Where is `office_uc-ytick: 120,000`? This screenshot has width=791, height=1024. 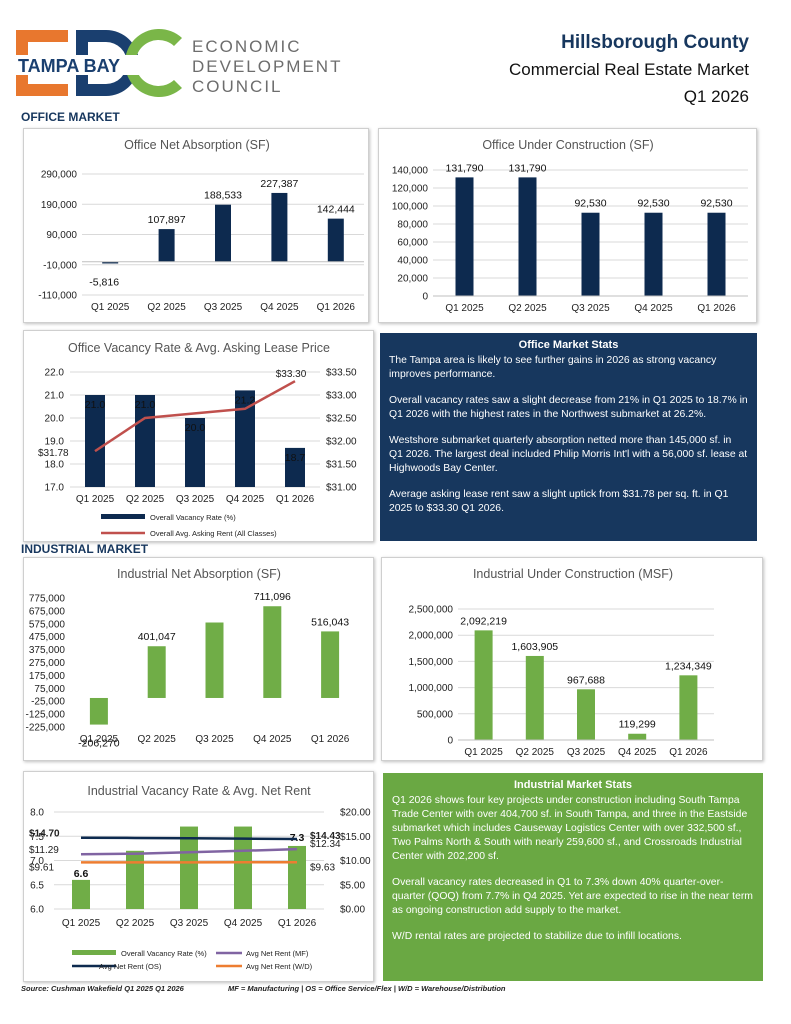
office_uc-ytick: 120,000 is located at coordinates (410, 189).